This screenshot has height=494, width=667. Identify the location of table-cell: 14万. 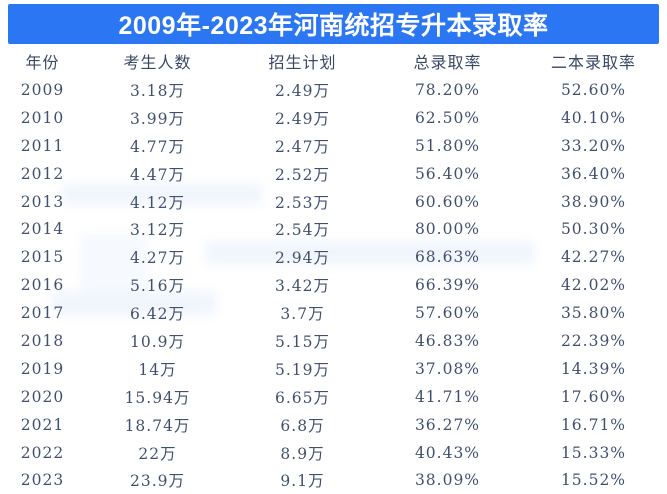
(157, 369).